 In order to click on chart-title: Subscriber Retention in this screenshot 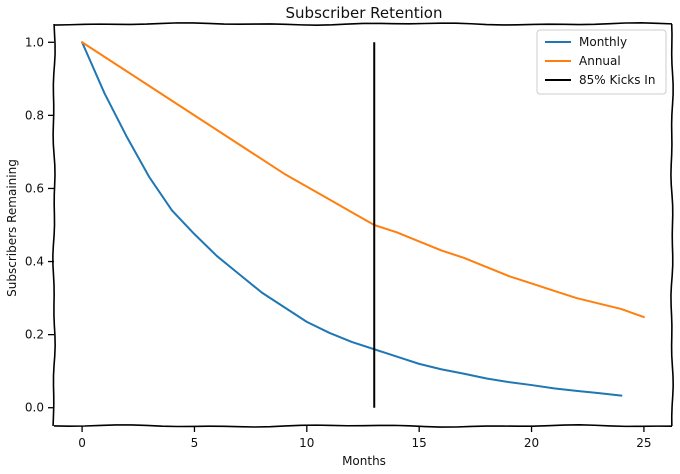, I will do `click(364, 13)`.